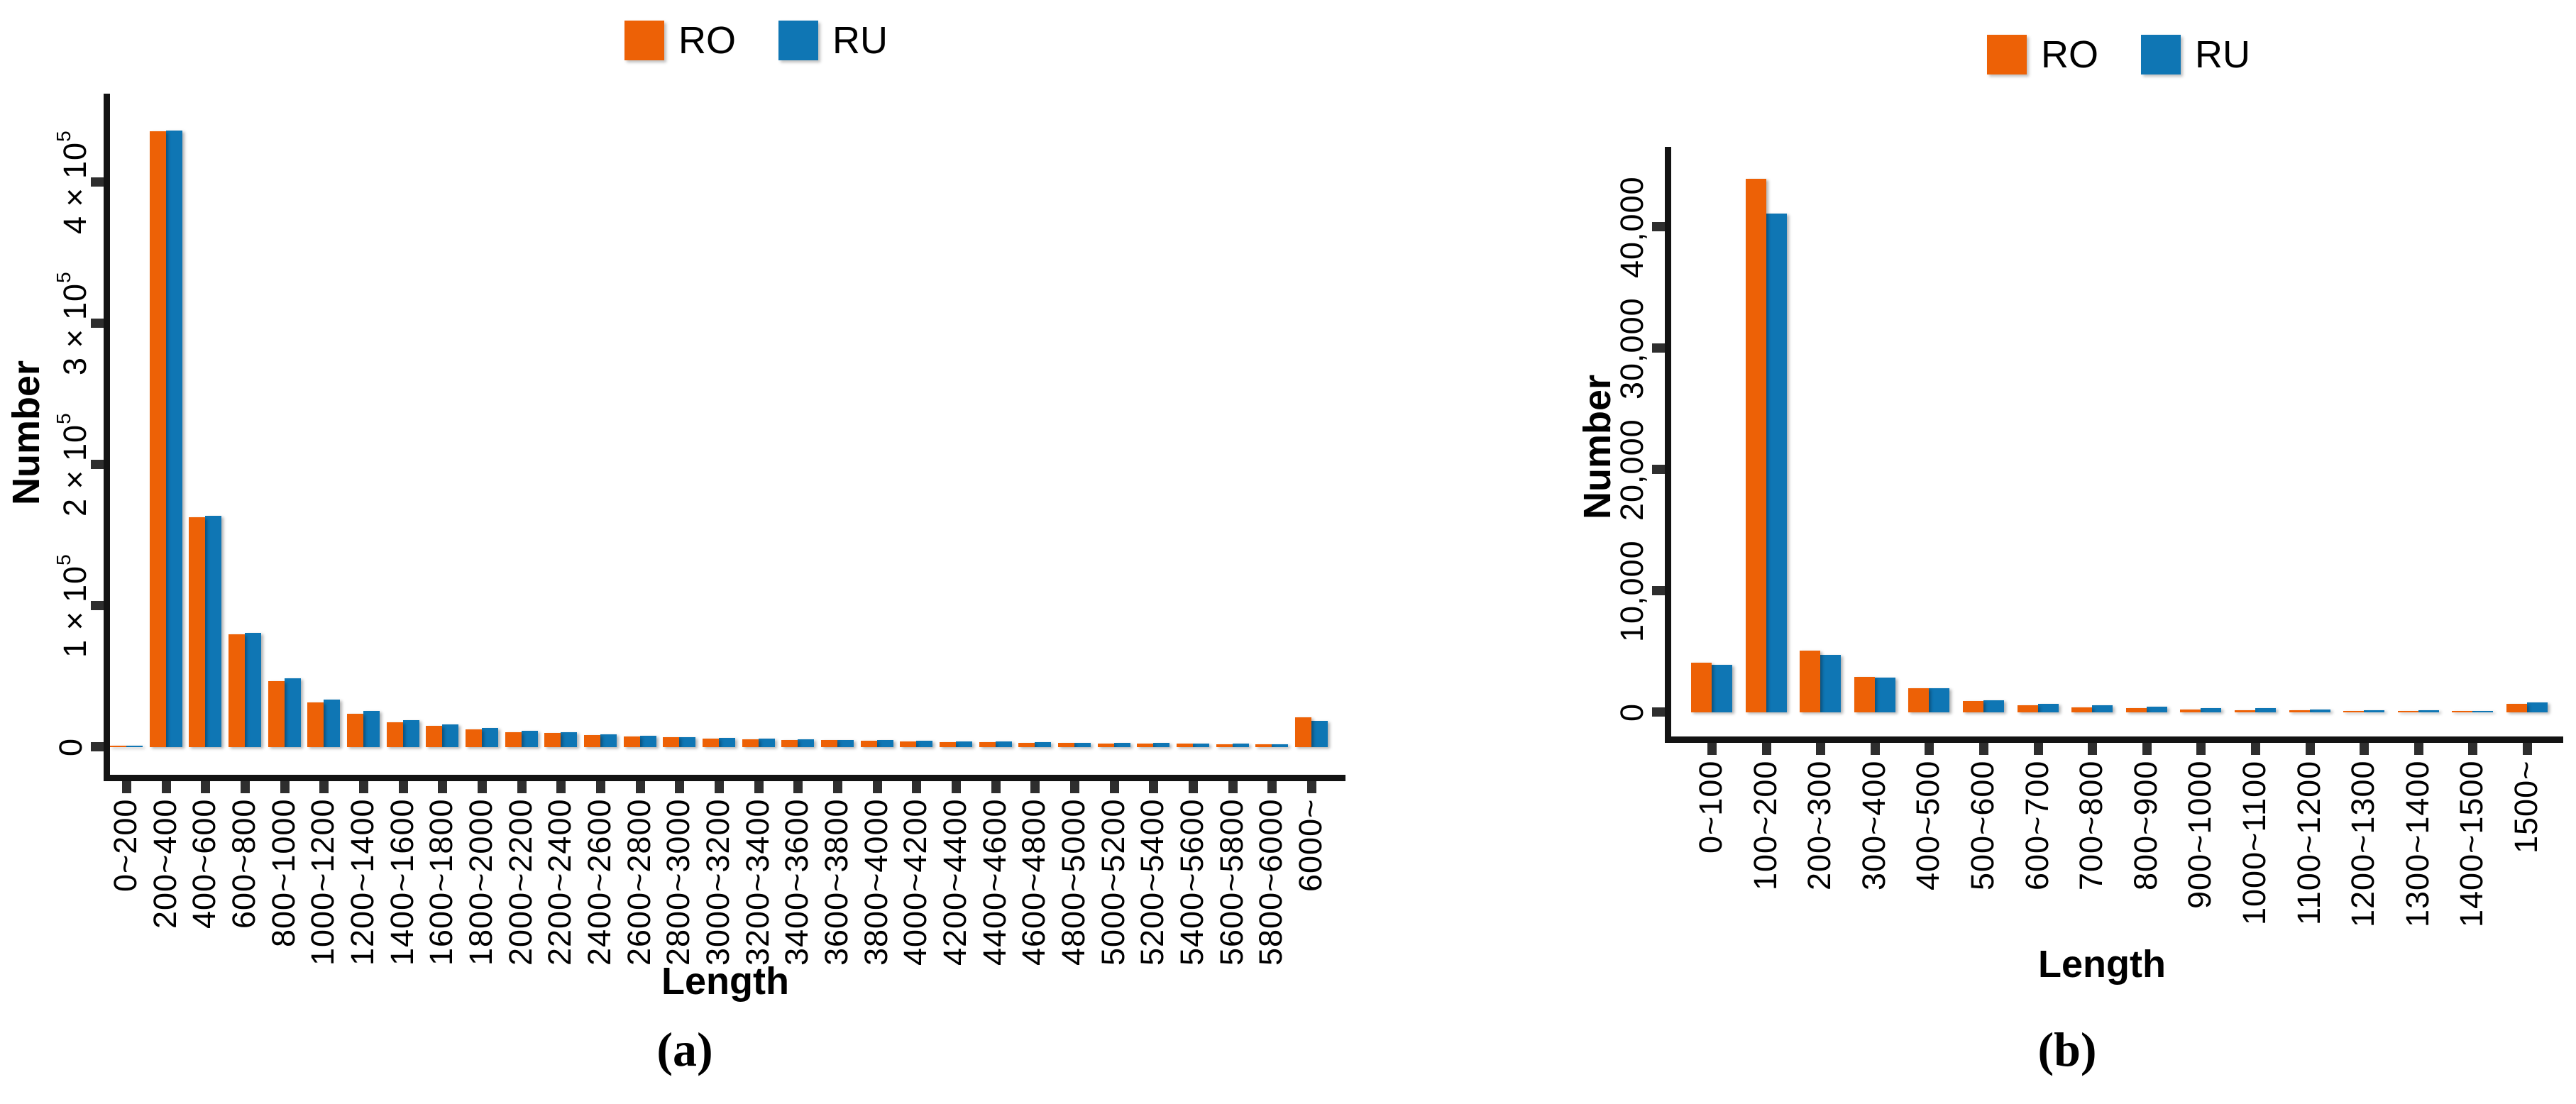 The width and height of the screenshot is (2576, 1104). I want to click on x-tick-label-b: 1100~1200, so click(2308, 844).